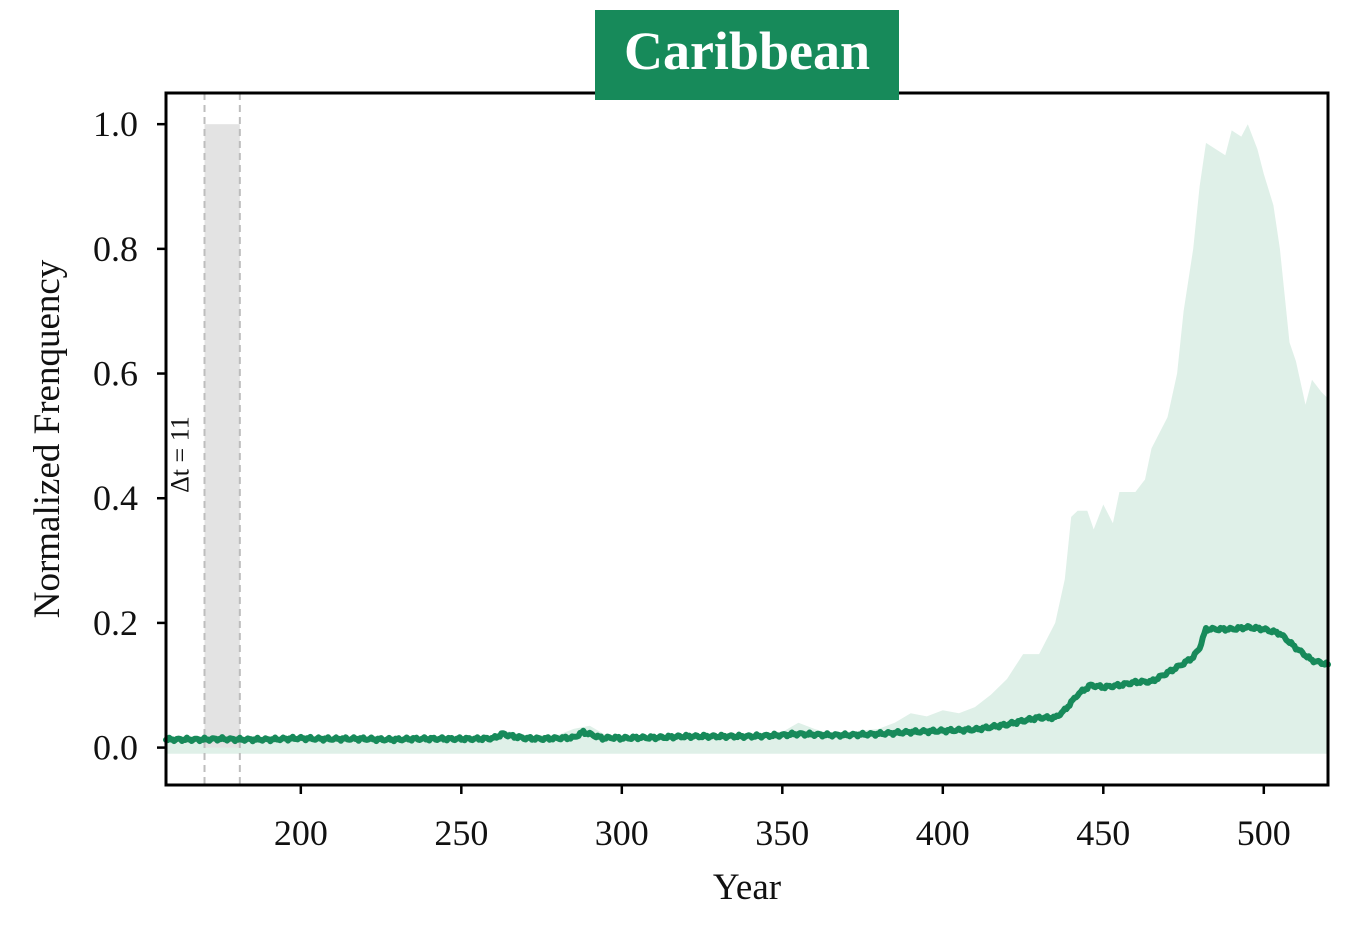  What do you see at coordinates (301, 833) in the screenshot?
I see `x-tick-label: 200` at bounding box center [301, 833].